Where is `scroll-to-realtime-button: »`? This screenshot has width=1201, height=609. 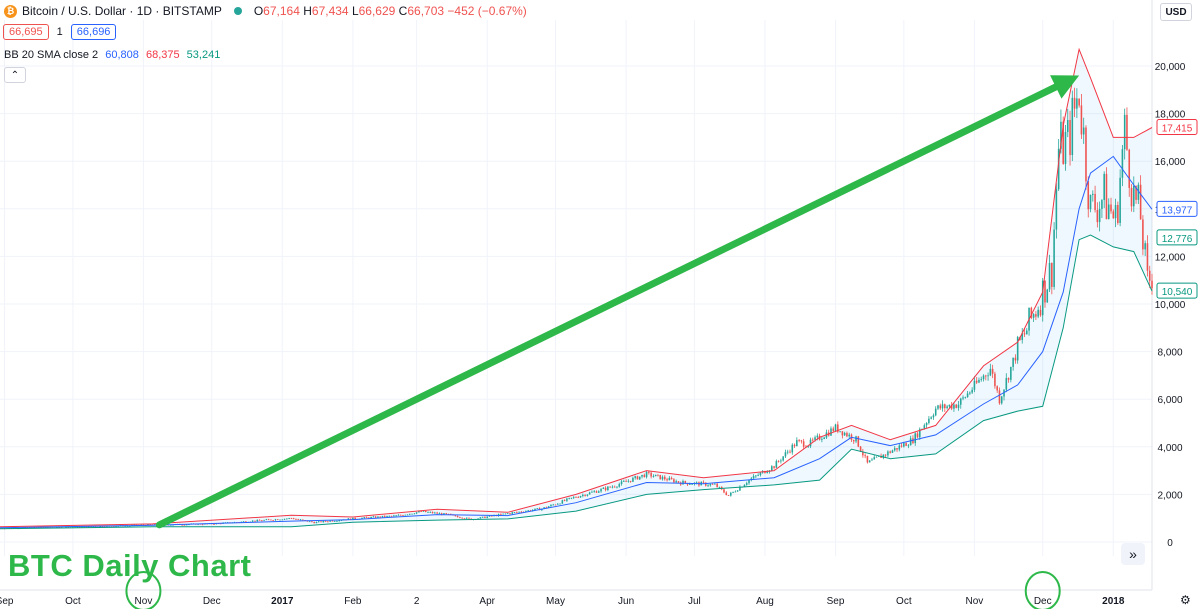
scroll-to-realtime-button: » is located at coordinates (1133, 554).